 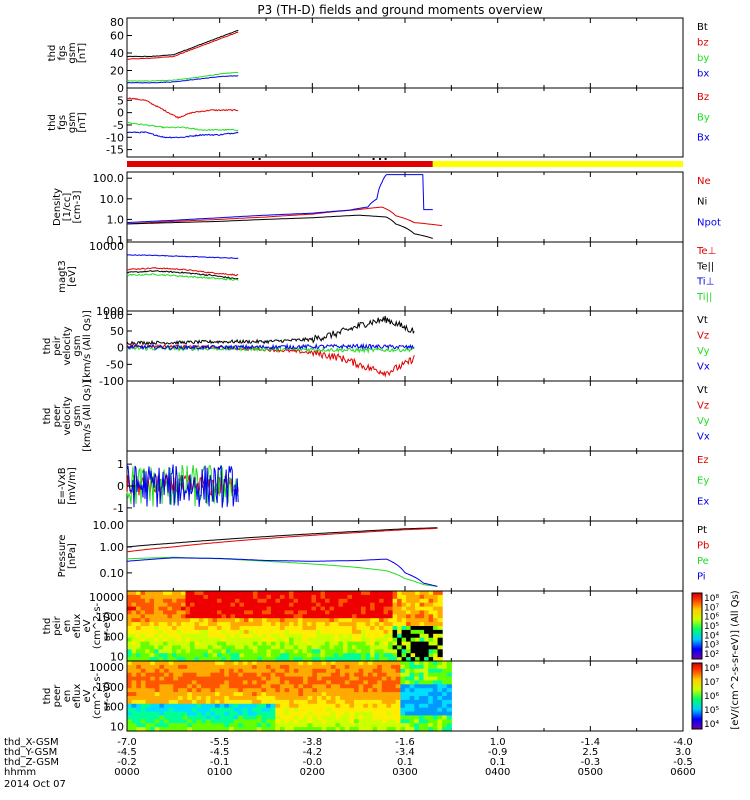 I want to click on series-p7-Ex, so click(x=182, y=486).